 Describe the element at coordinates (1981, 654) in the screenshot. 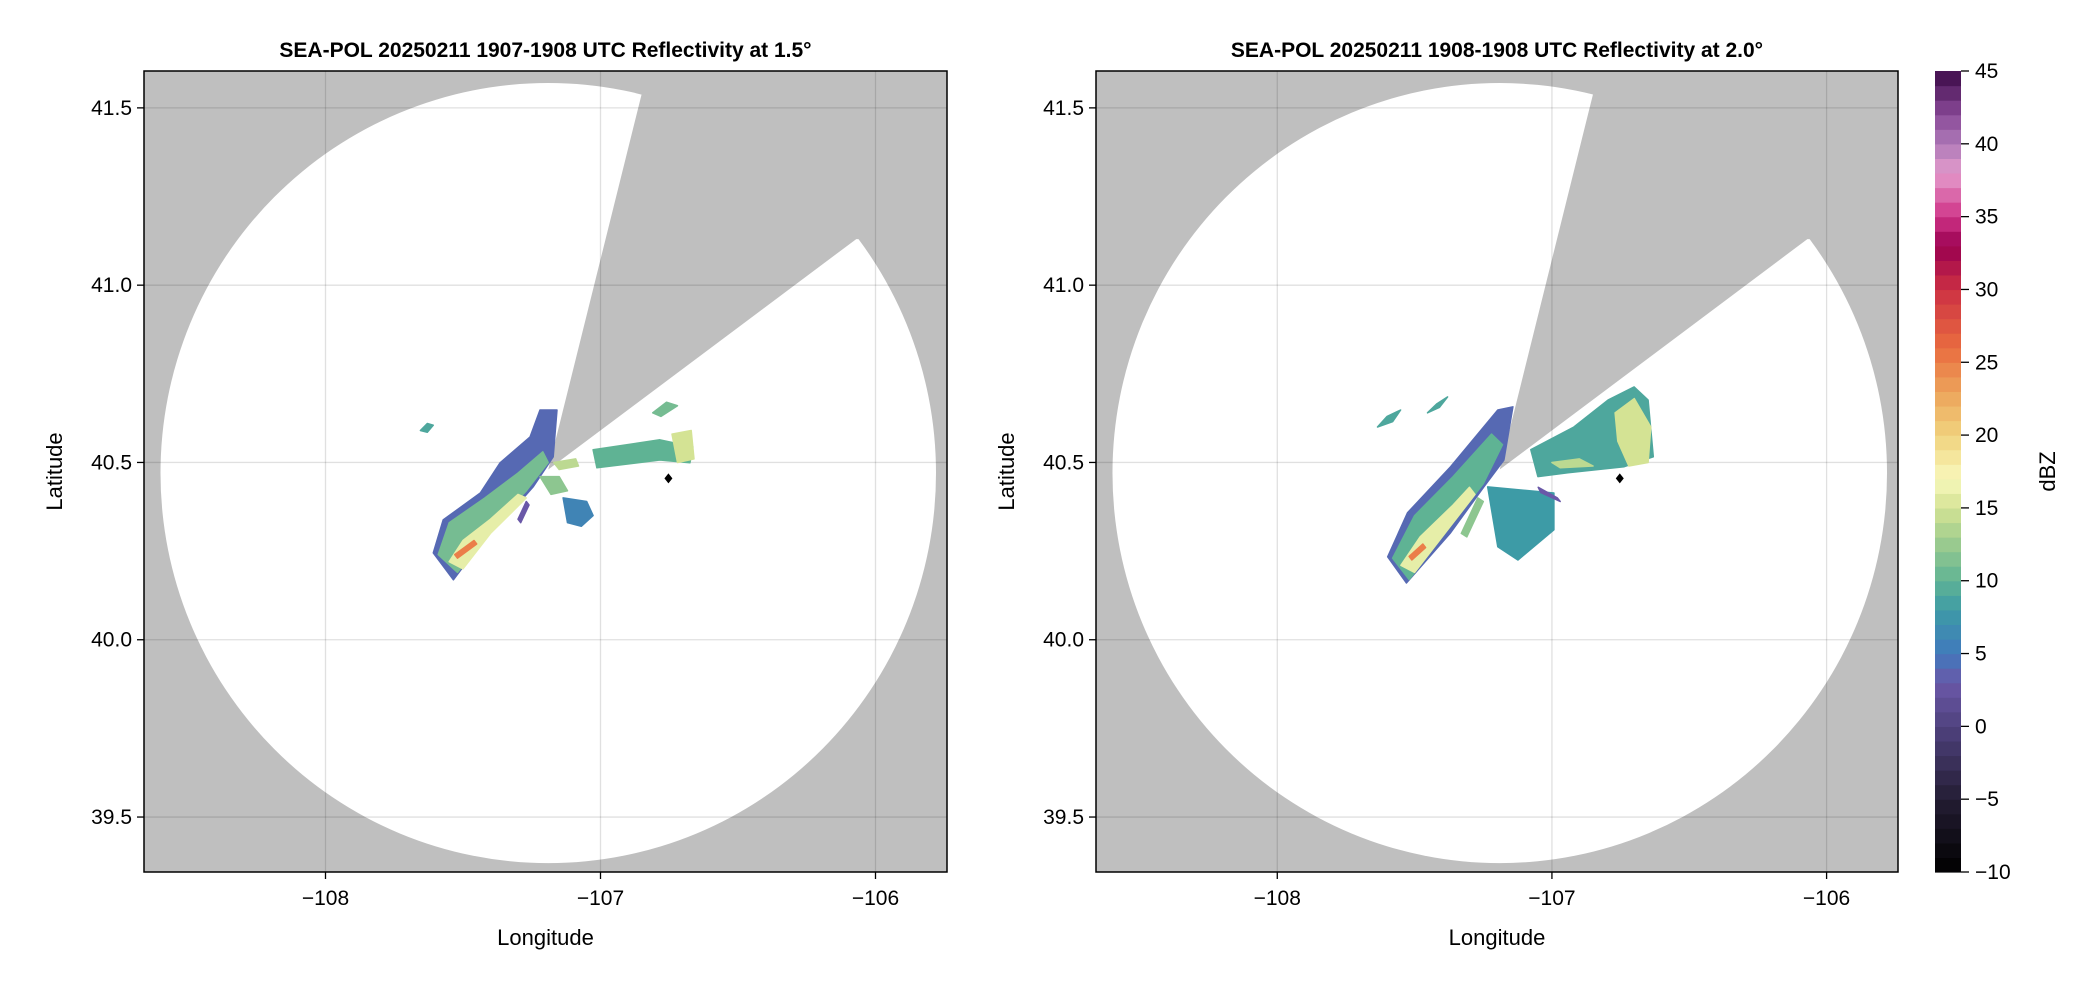

I see `colorbar-tick-label: 5` at that location.